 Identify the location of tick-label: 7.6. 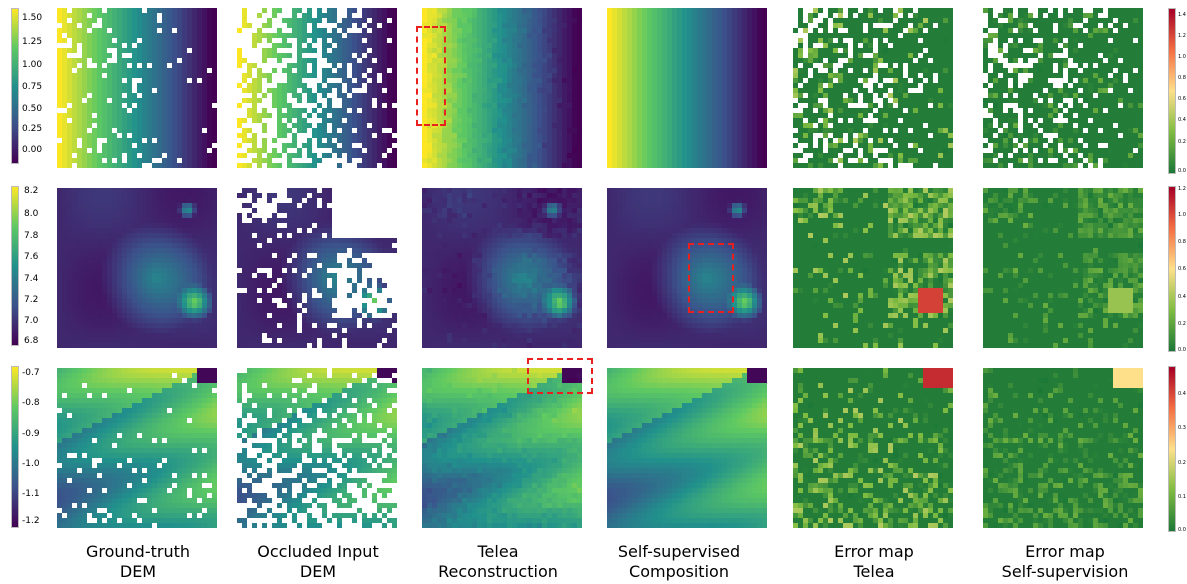
(31, 257).